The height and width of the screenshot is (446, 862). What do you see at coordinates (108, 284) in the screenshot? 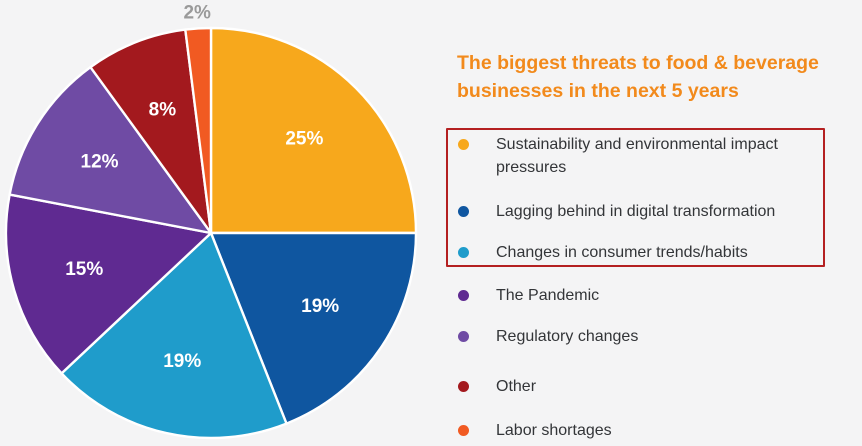
I see `pie-slice-pandemic` at bounding box center [108, 284].